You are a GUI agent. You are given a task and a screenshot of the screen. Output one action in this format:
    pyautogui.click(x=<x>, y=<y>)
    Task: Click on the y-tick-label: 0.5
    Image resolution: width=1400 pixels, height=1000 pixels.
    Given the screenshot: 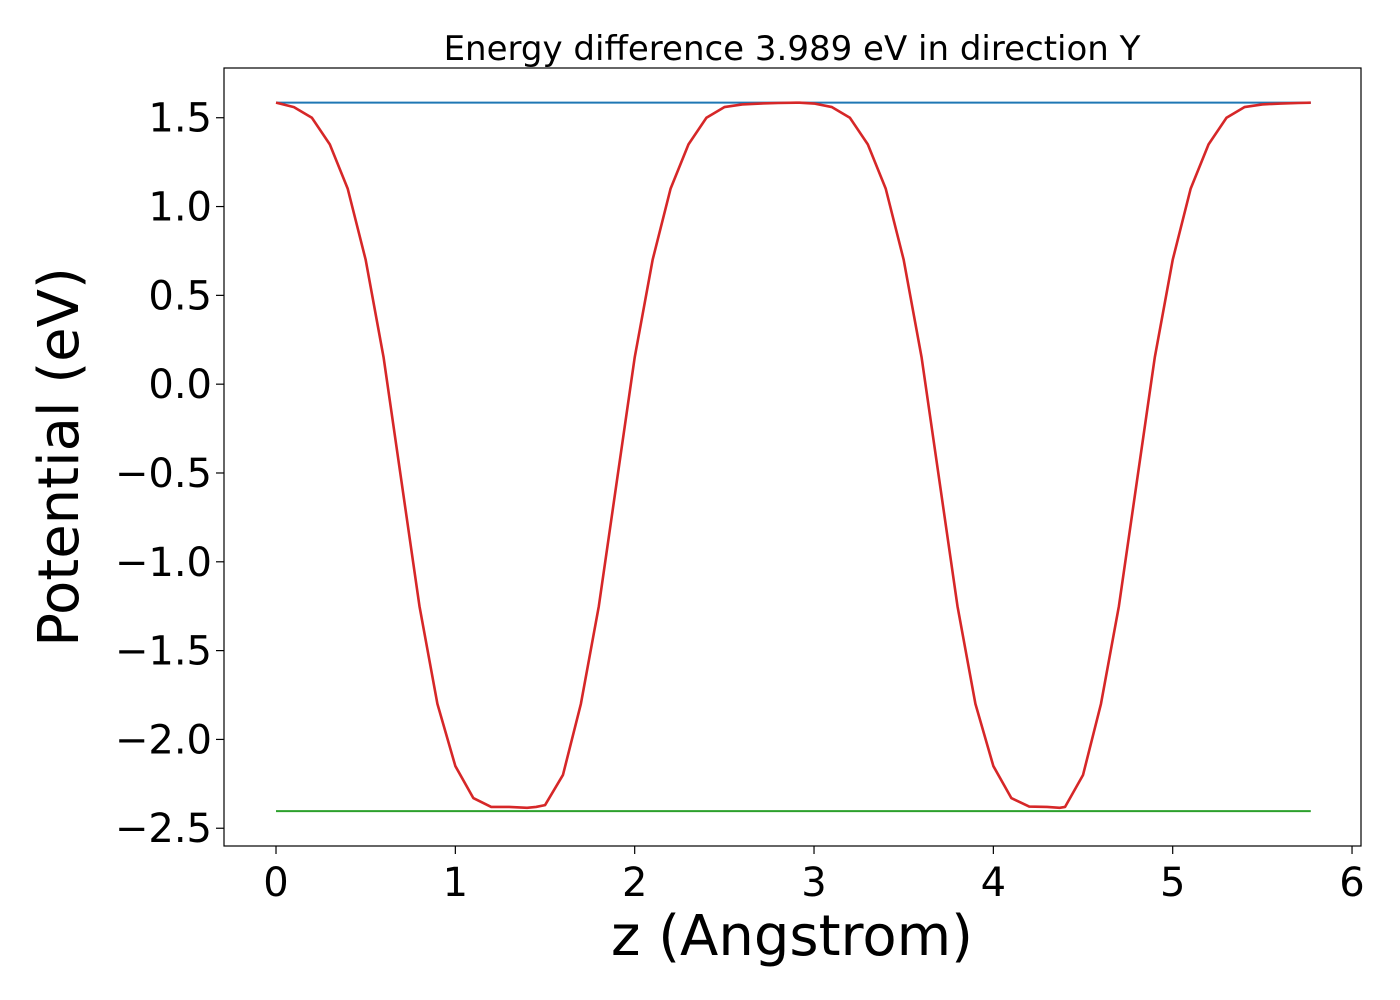 What is the action you would take?
    pyautogui.click(x=180, y=296)
    